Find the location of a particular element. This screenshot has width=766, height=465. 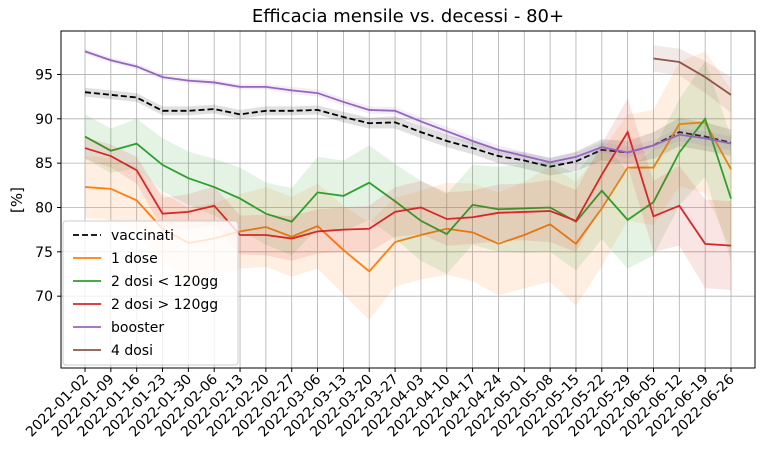

legend-label: 2 dosi > 120gg is located at coordinates (164, 305).